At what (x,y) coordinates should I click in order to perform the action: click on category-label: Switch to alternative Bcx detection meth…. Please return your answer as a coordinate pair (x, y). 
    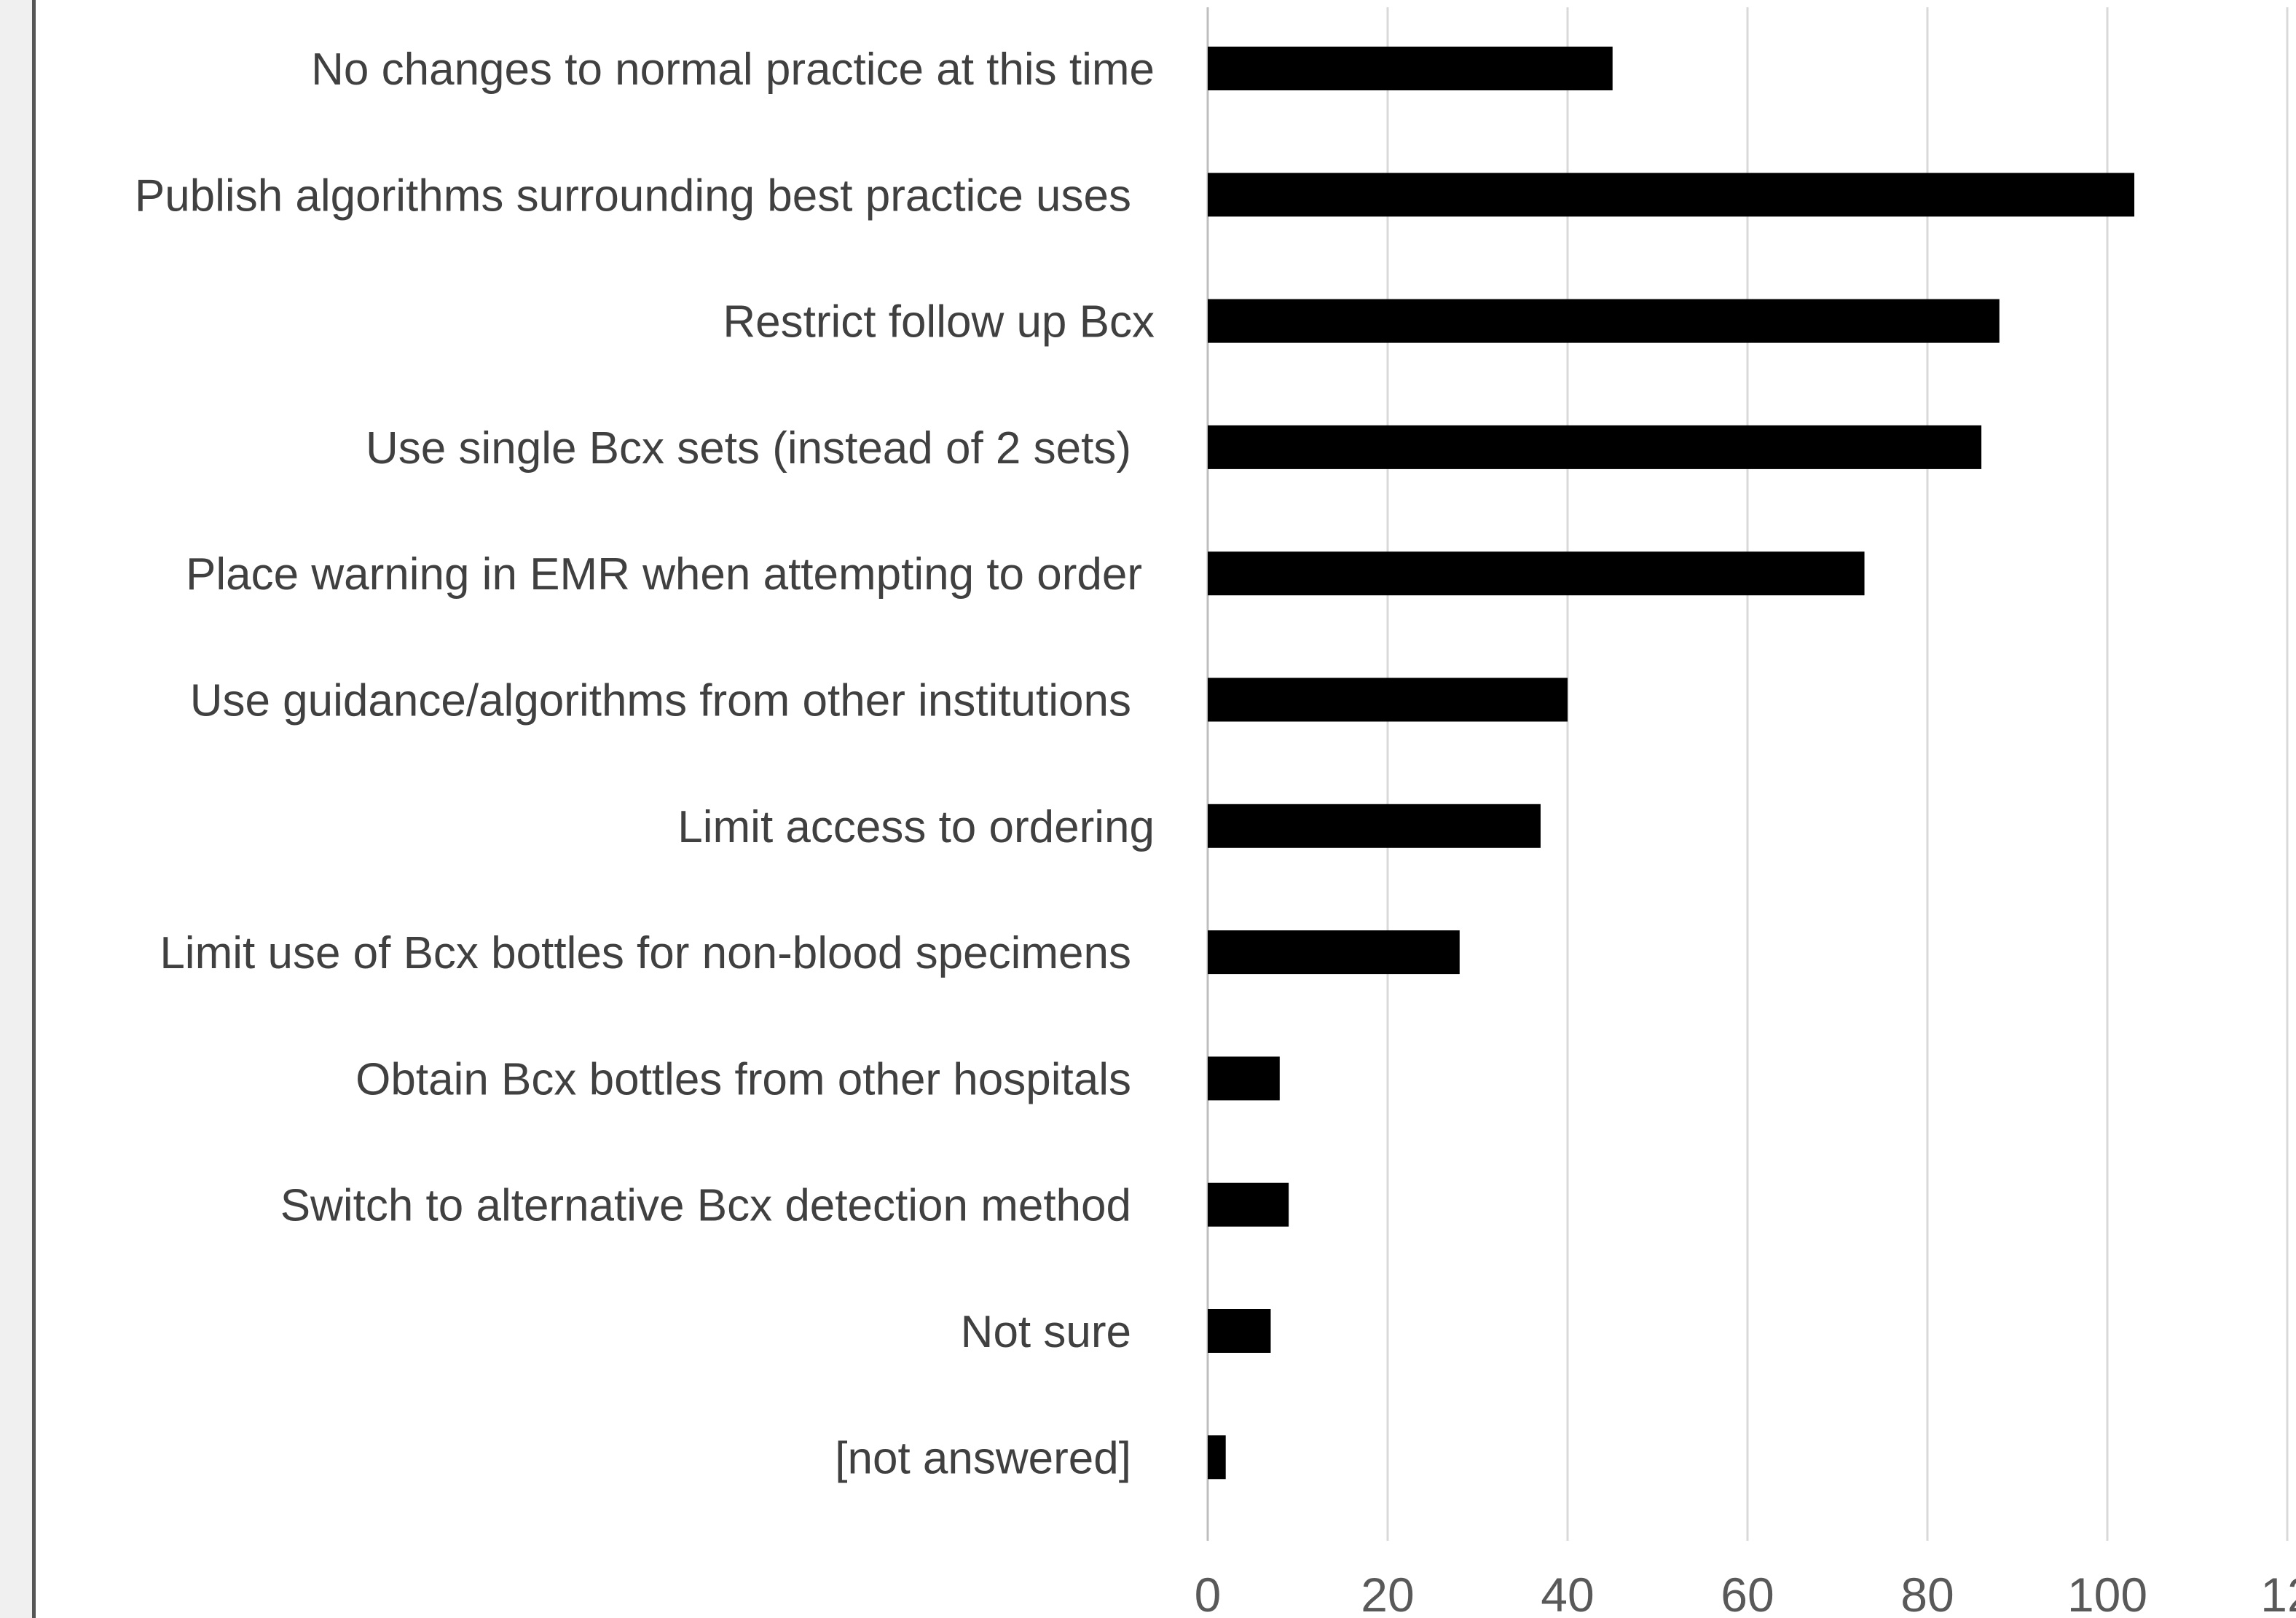
    Looking at the image, I should click on (705, 1206).